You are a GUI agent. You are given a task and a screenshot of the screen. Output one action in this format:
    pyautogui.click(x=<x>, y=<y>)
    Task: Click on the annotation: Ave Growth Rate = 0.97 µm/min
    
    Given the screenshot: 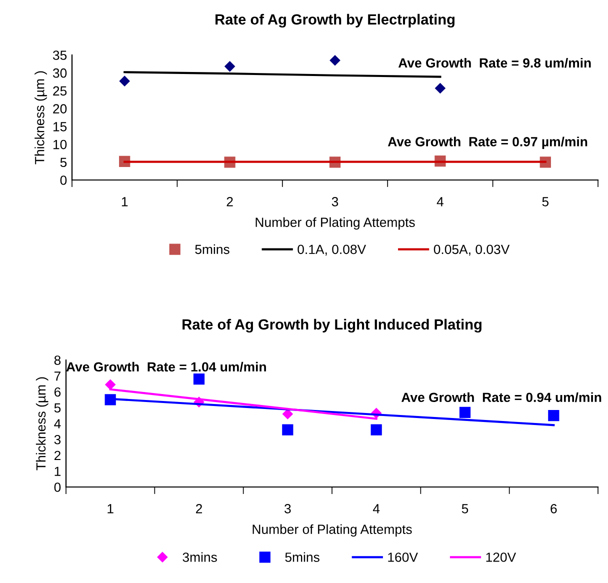 What is the action you would take?
    pyautogui.click(x=488, y=142)
    